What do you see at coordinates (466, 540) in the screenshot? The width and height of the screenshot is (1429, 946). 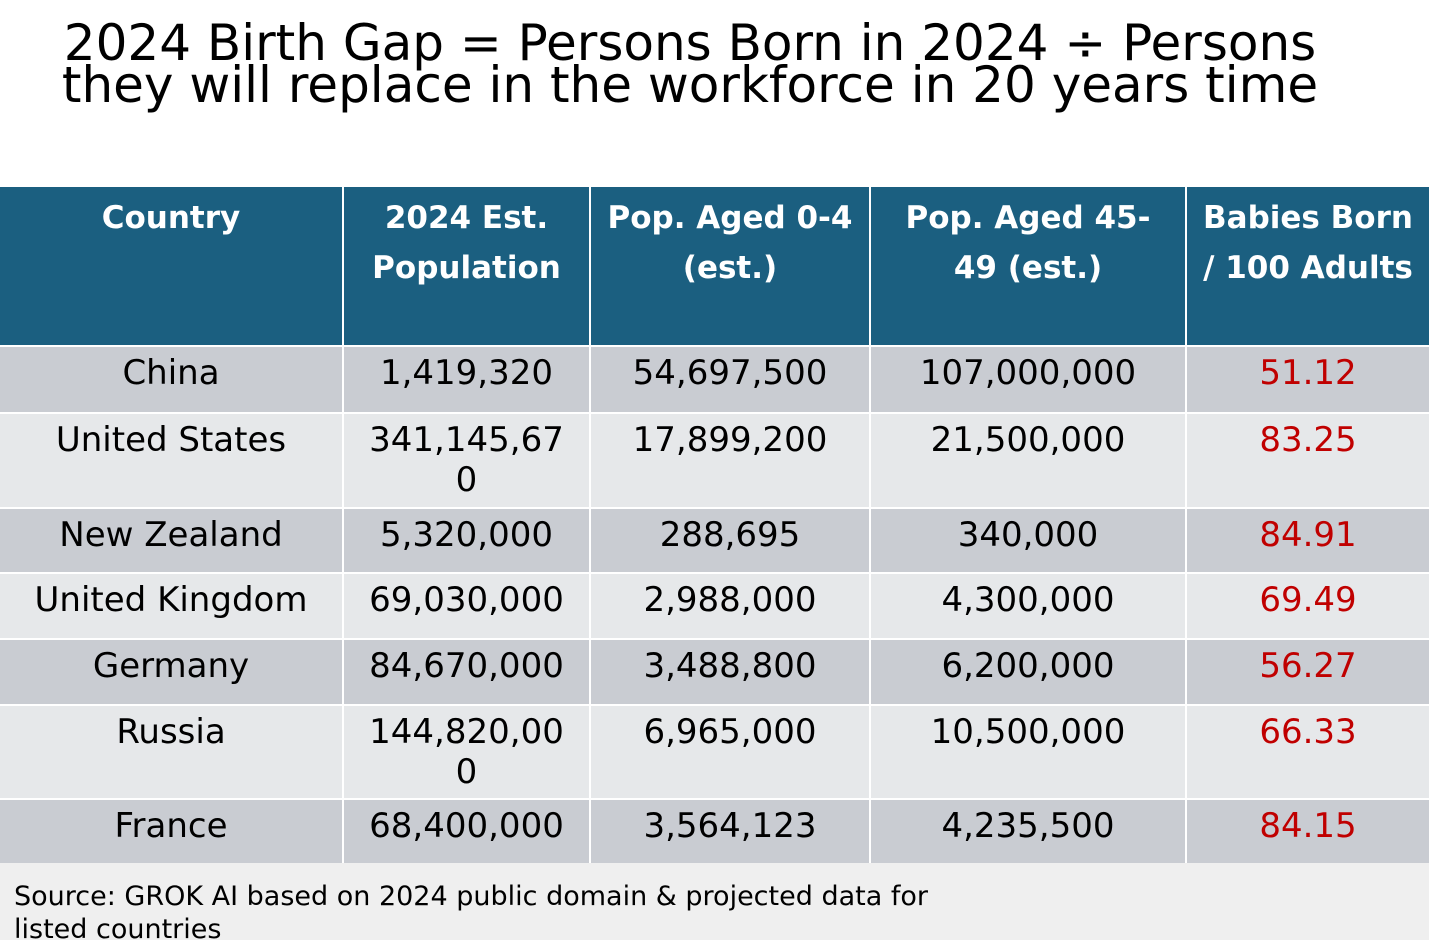 I see `value-cell: 5,320,000` at bounding box center [466, 540].